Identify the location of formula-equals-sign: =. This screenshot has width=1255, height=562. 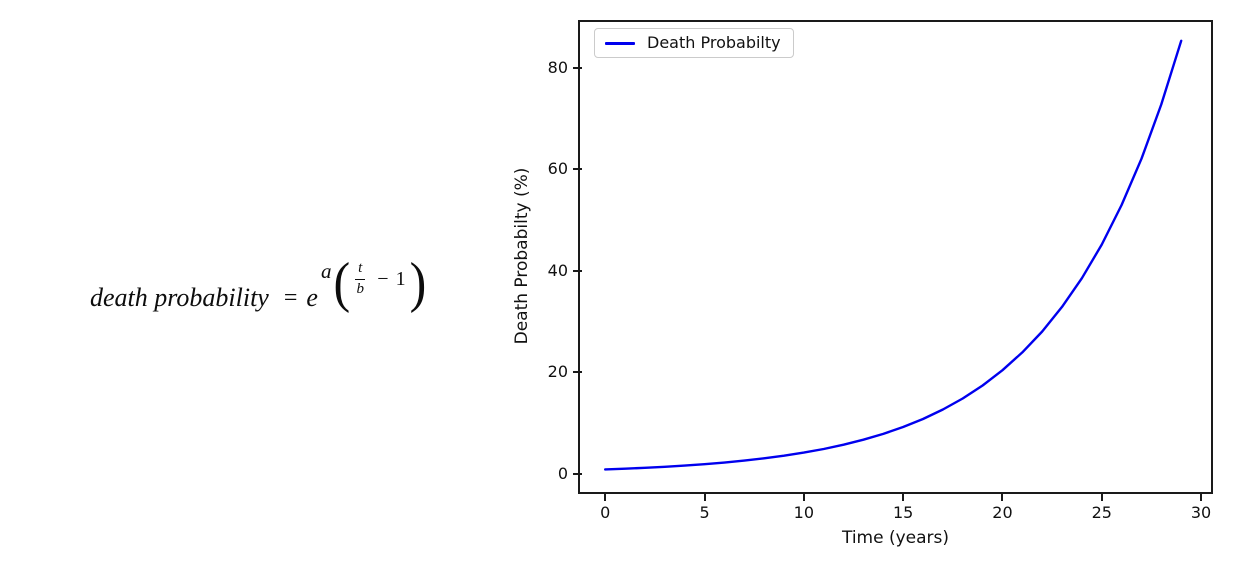
(290, 298).